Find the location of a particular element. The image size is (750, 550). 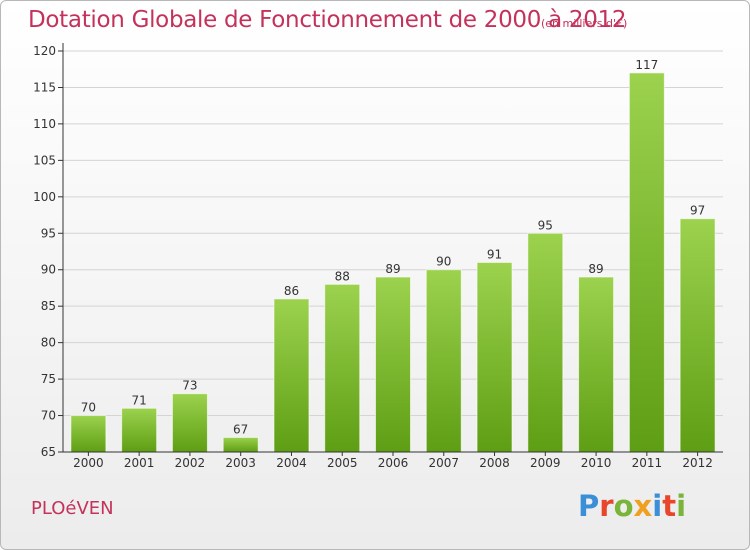

x-tick-label-2000: 2000 is located at coordinates (88, 463).